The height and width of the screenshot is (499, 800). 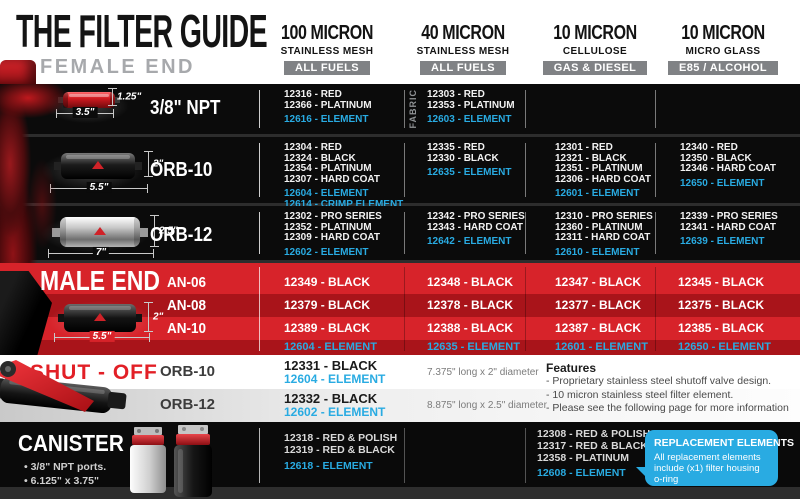 I want to click on parts-cell-empty, so click(x=590, y=109).